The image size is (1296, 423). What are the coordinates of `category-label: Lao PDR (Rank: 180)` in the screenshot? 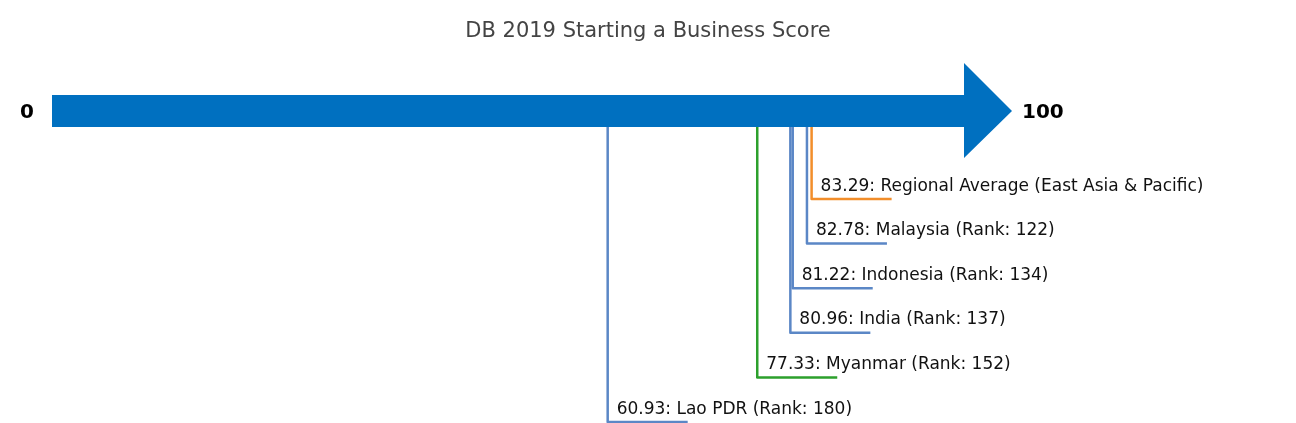 It's located at (764, 407).